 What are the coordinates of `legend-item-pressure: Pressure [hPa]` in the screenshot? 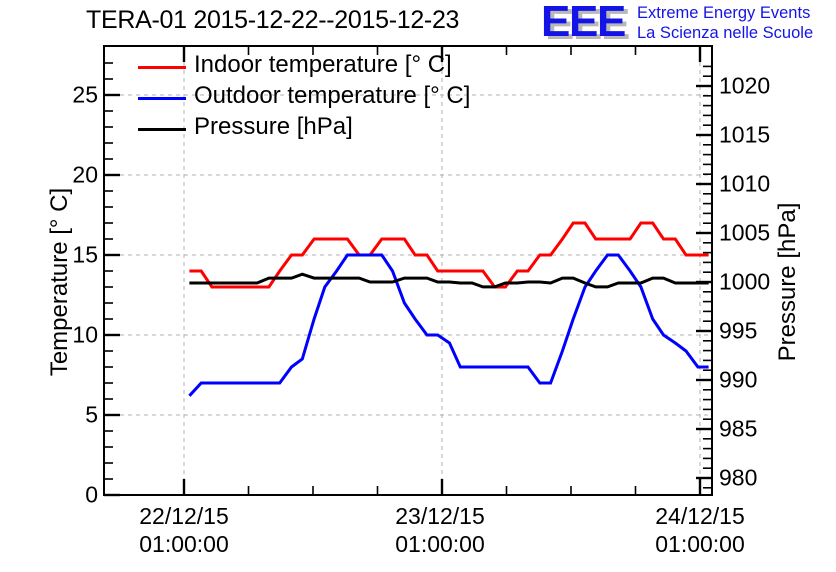 It's located at (318, 129).